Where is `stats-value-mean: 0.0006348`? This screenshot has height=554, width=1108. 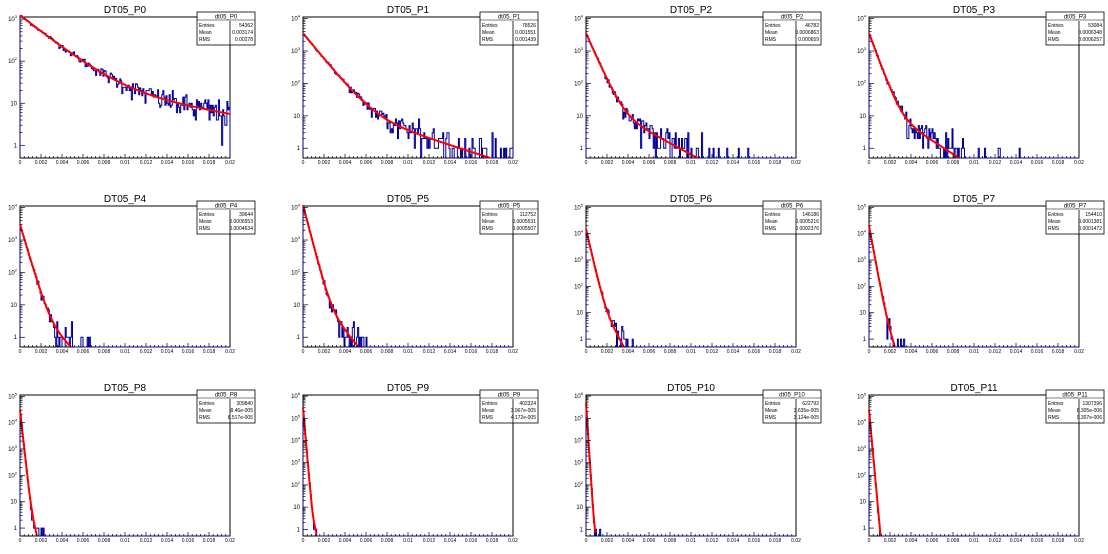
stats-value-mean: 0.0006348 is located at coordinates (1090, 33).